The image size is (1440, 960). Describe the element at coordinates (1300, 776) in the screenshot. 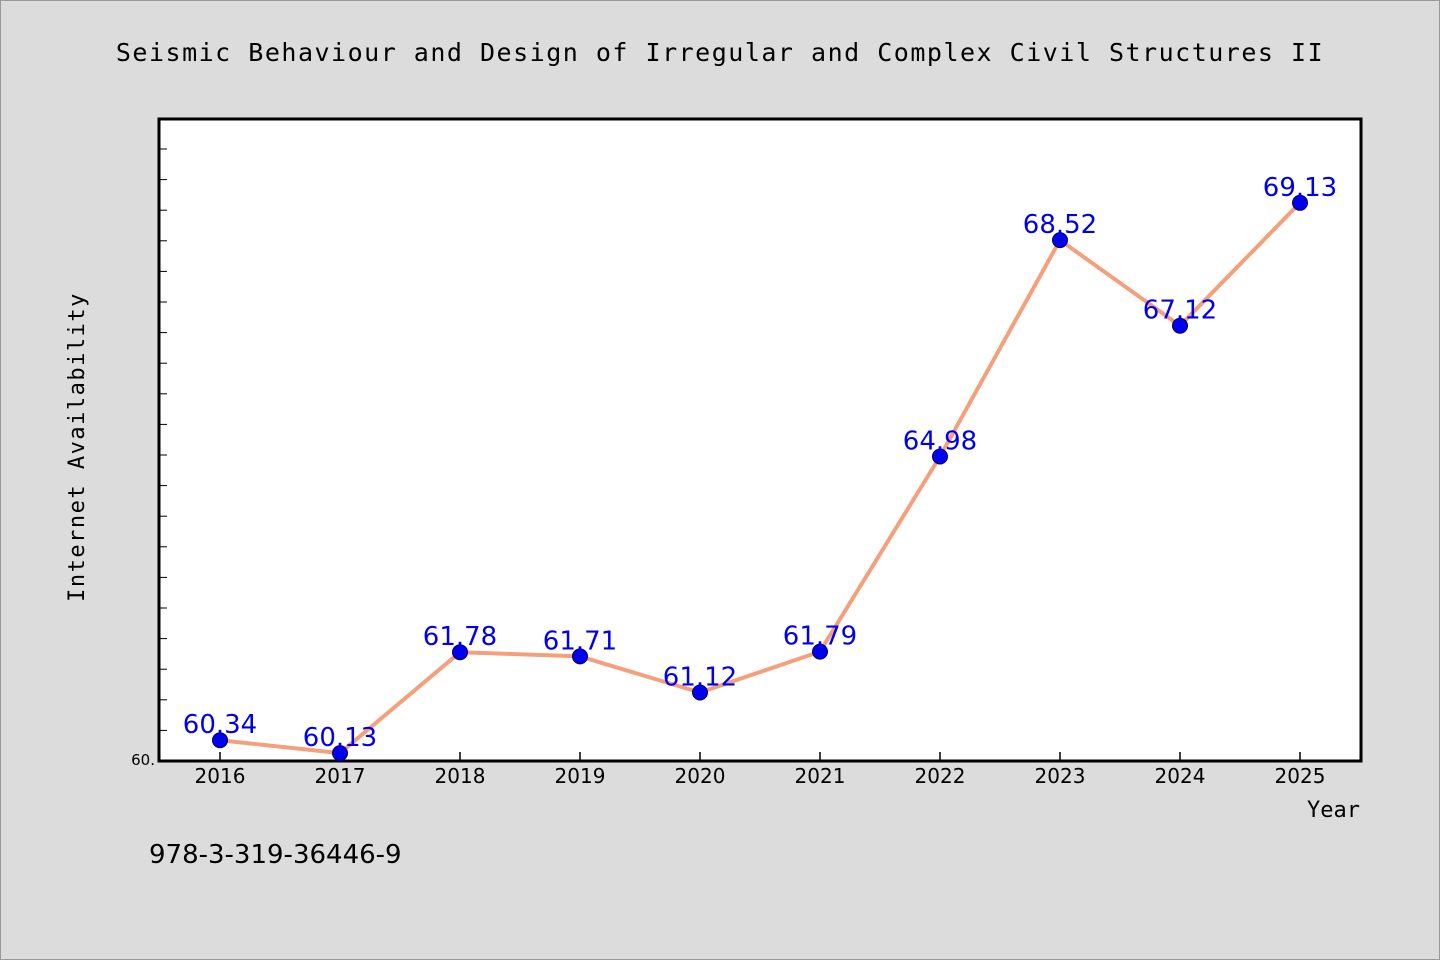

I see `x-tick-label: 2025` at that location.